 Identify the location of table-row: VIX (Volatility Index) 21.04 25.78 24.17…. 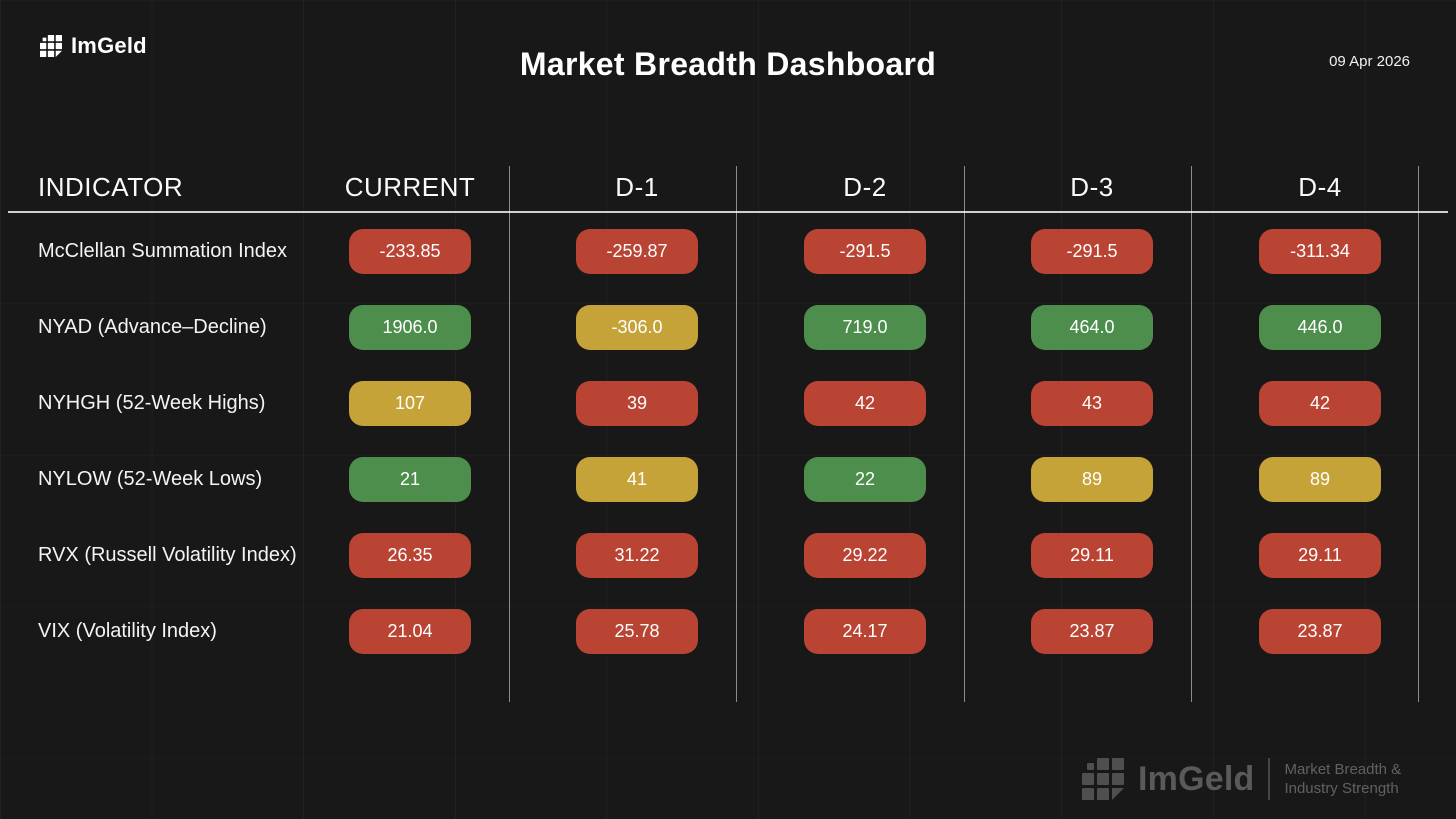
(728, 631).